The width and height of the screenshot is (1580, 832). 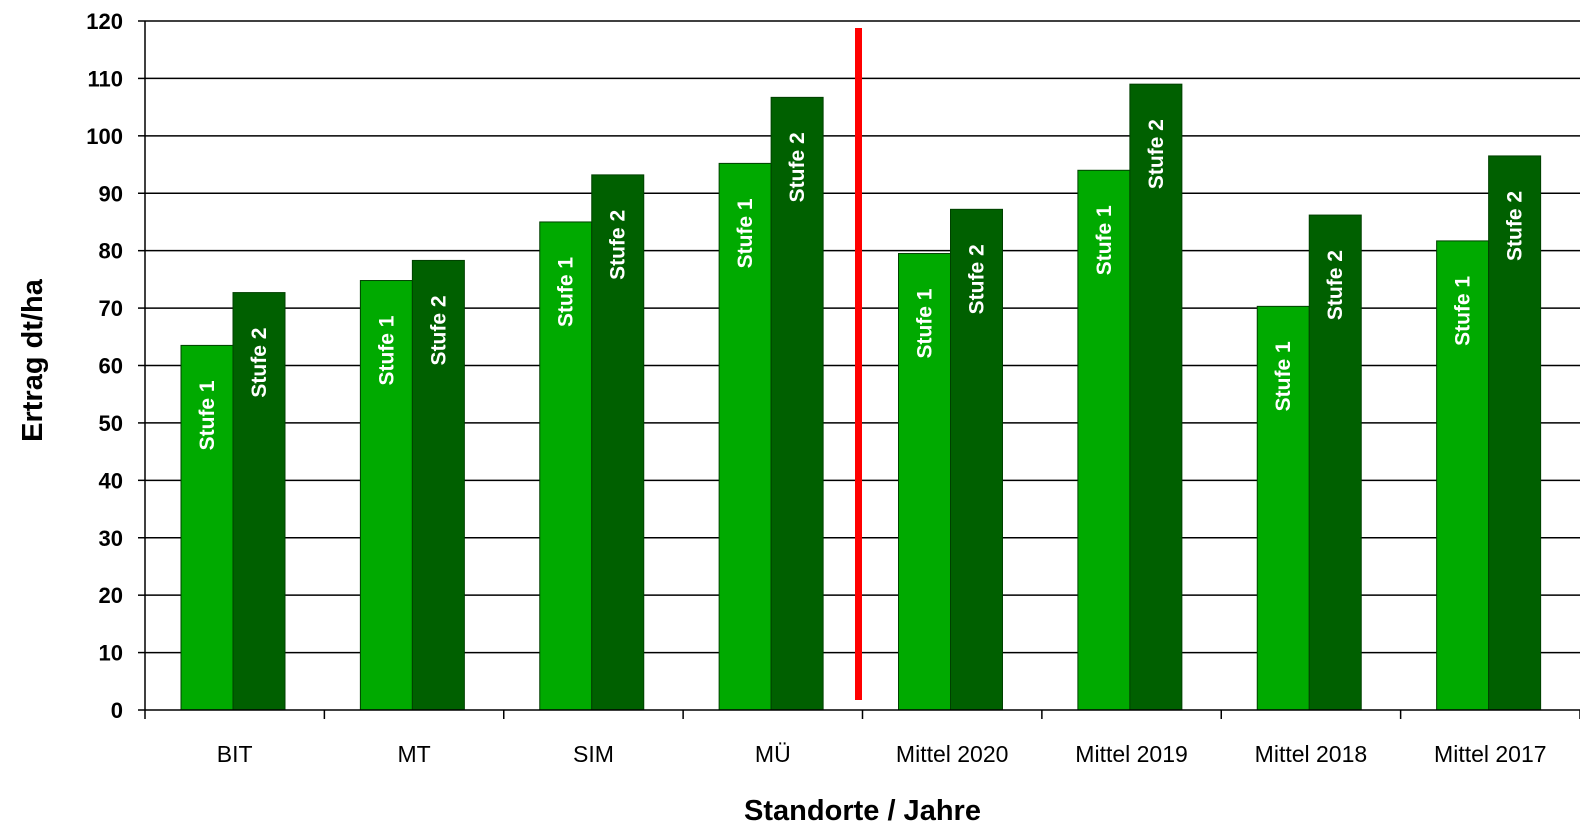 I want to click on x-category-label: BIT, so click(x=235, y=754).